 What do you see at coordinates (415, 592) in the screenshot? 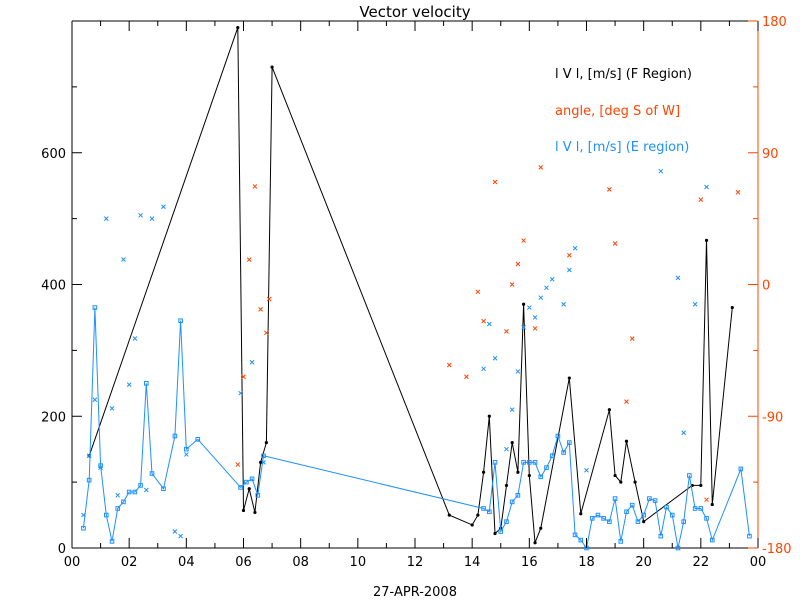
I see `x-axis-label: 27-APR-2008` at bounding box center [415, 592].